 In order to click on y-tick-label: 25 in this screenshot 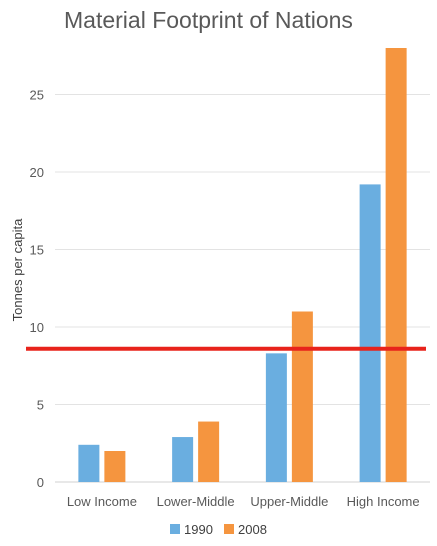, I will do `click(37, 95)`.